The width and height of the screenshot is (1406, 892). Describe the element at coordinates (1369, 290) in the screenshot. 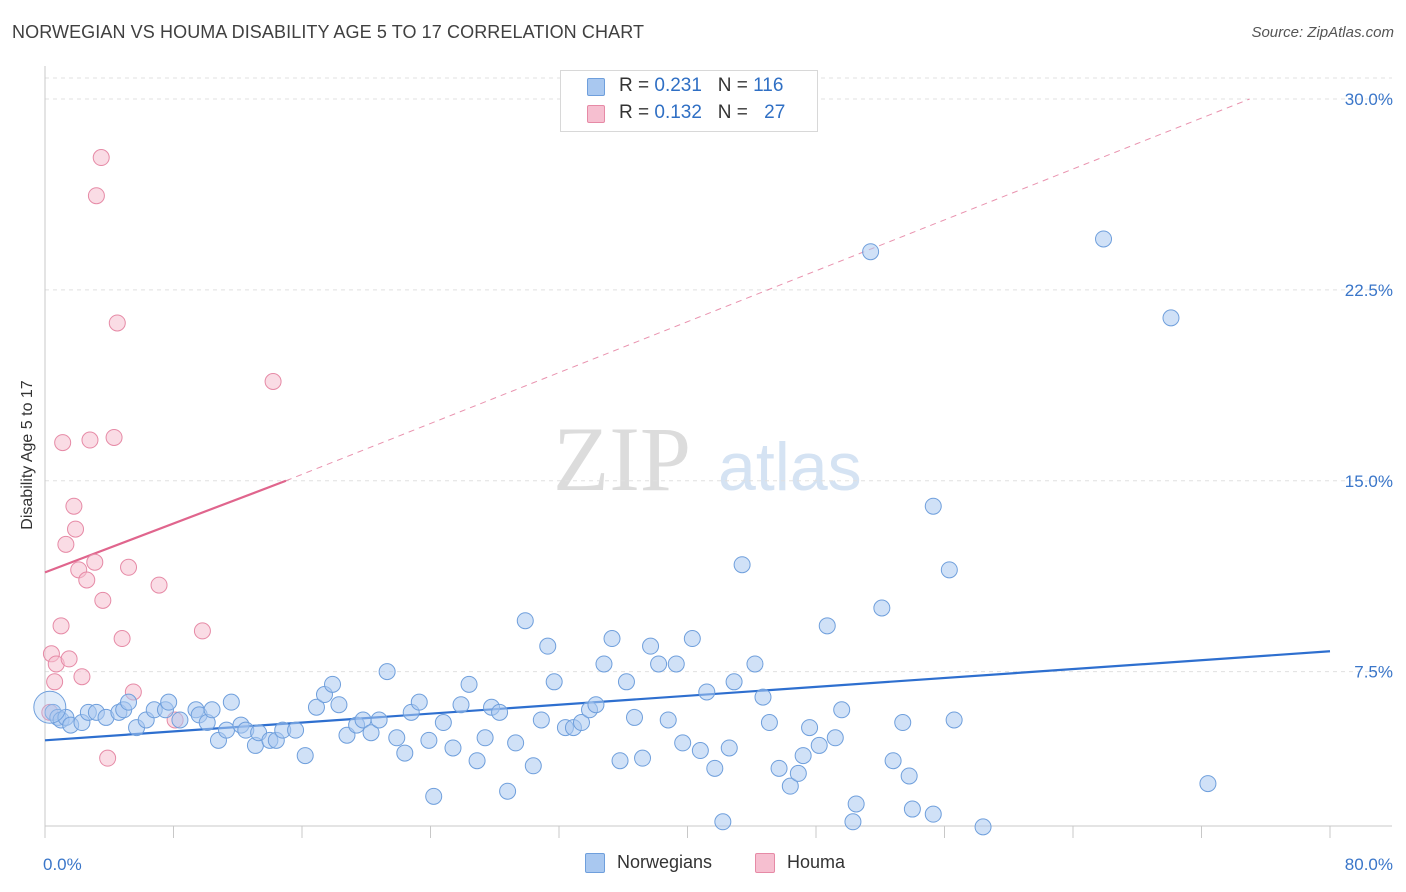

I see `y-tick-label: 22.5%` at that location.